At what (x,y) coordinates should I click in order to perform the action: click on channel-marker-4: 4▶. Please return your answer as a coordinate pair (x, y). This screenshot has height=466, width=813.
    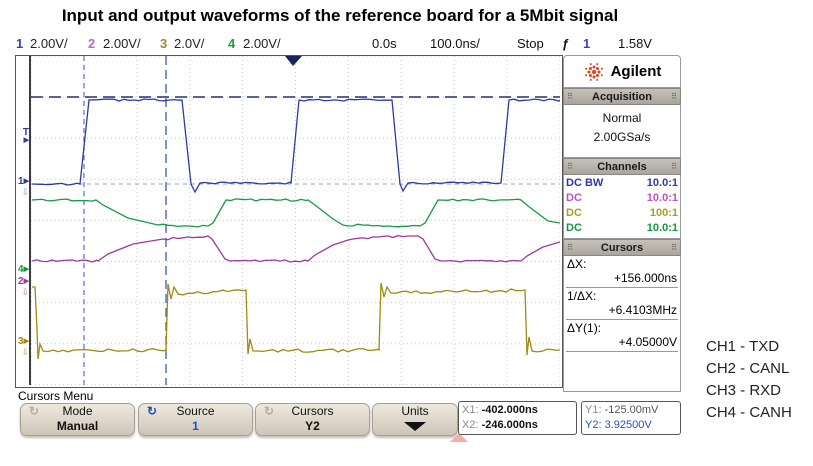
    Looking at the image, I should click on (23, 269).